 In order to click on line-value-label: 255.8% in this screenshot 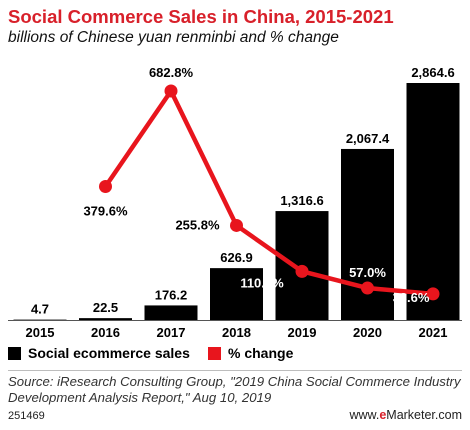, I will do `click(197, 224)`.